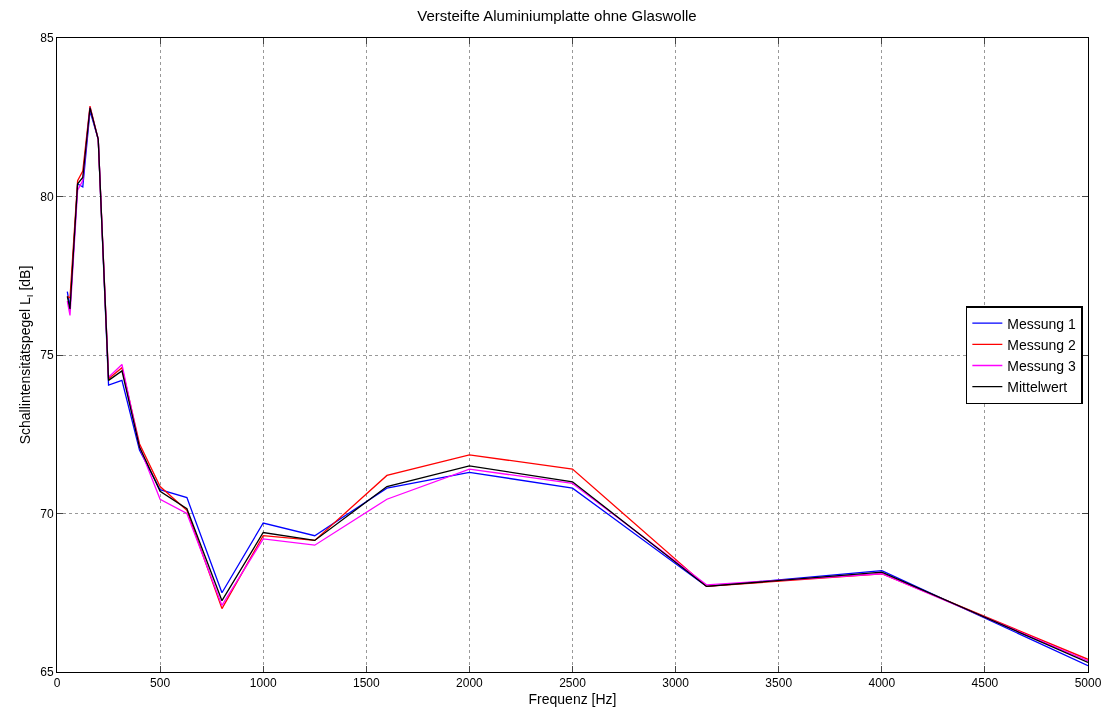  Describe the element at coordinates (573, 683) in the screenshot. I see `x-tick-label: 2500` at that location.